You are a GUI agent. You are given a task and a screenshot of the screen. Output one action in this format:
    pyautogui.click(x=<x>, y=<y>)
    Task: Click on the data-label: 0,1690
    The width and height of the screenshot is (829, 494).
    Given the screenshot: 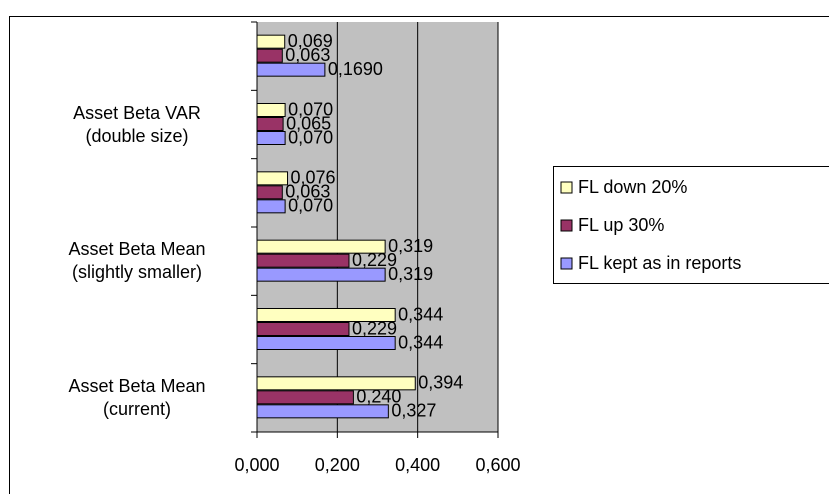 What is the action you would take?
    pyautogui.click(x=355, y=69)
    